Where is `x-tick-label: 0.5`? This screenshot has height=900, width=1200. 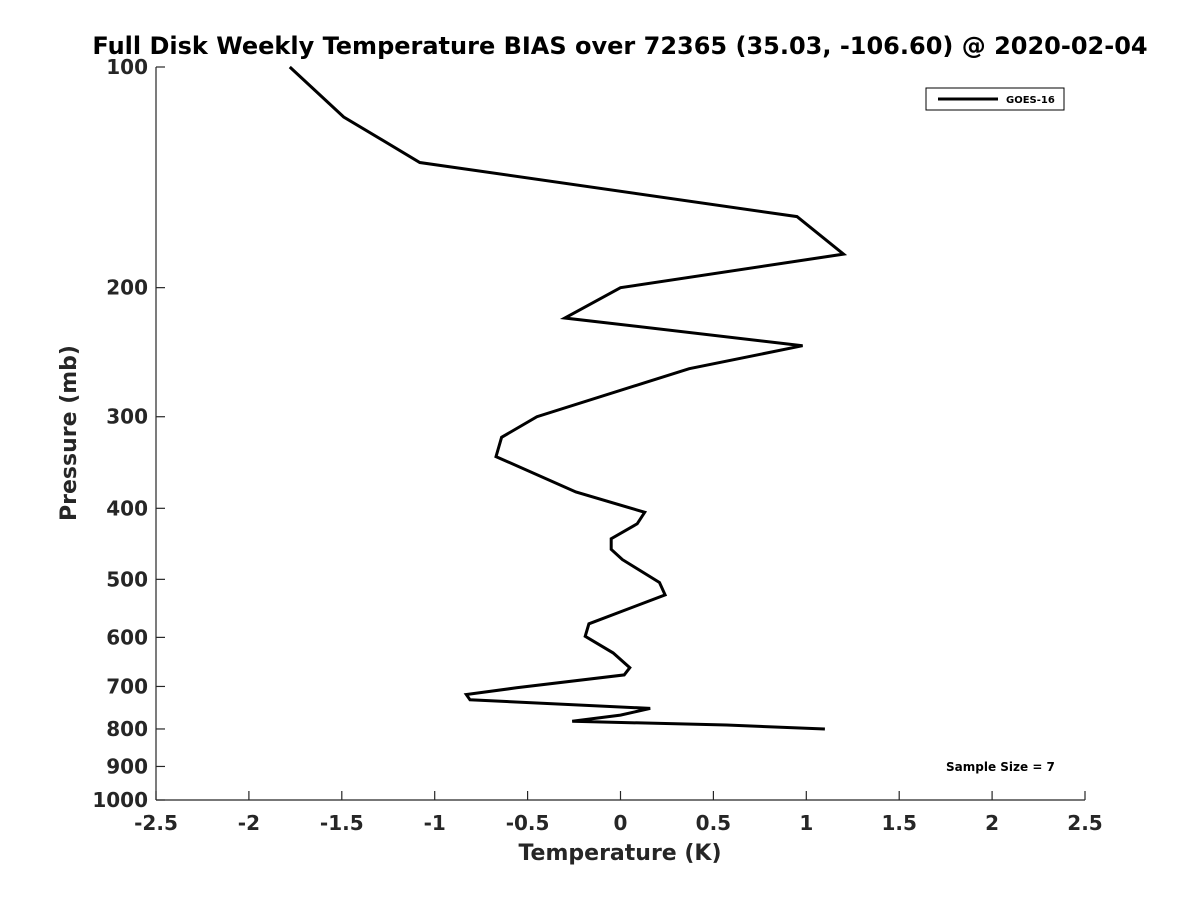
x-tick-label: 0.5 is located at coordinates (713, 823).